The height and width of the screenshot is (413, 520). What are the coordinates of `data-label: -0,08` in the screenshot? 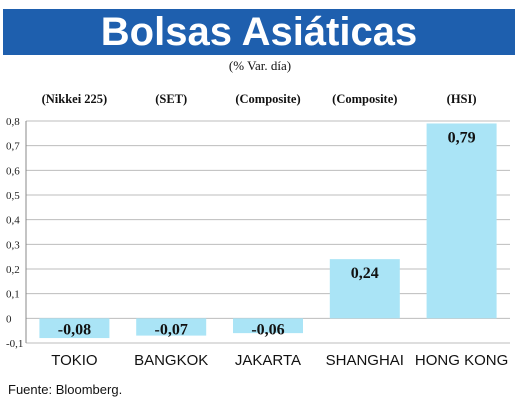 It's located at (74, 329).